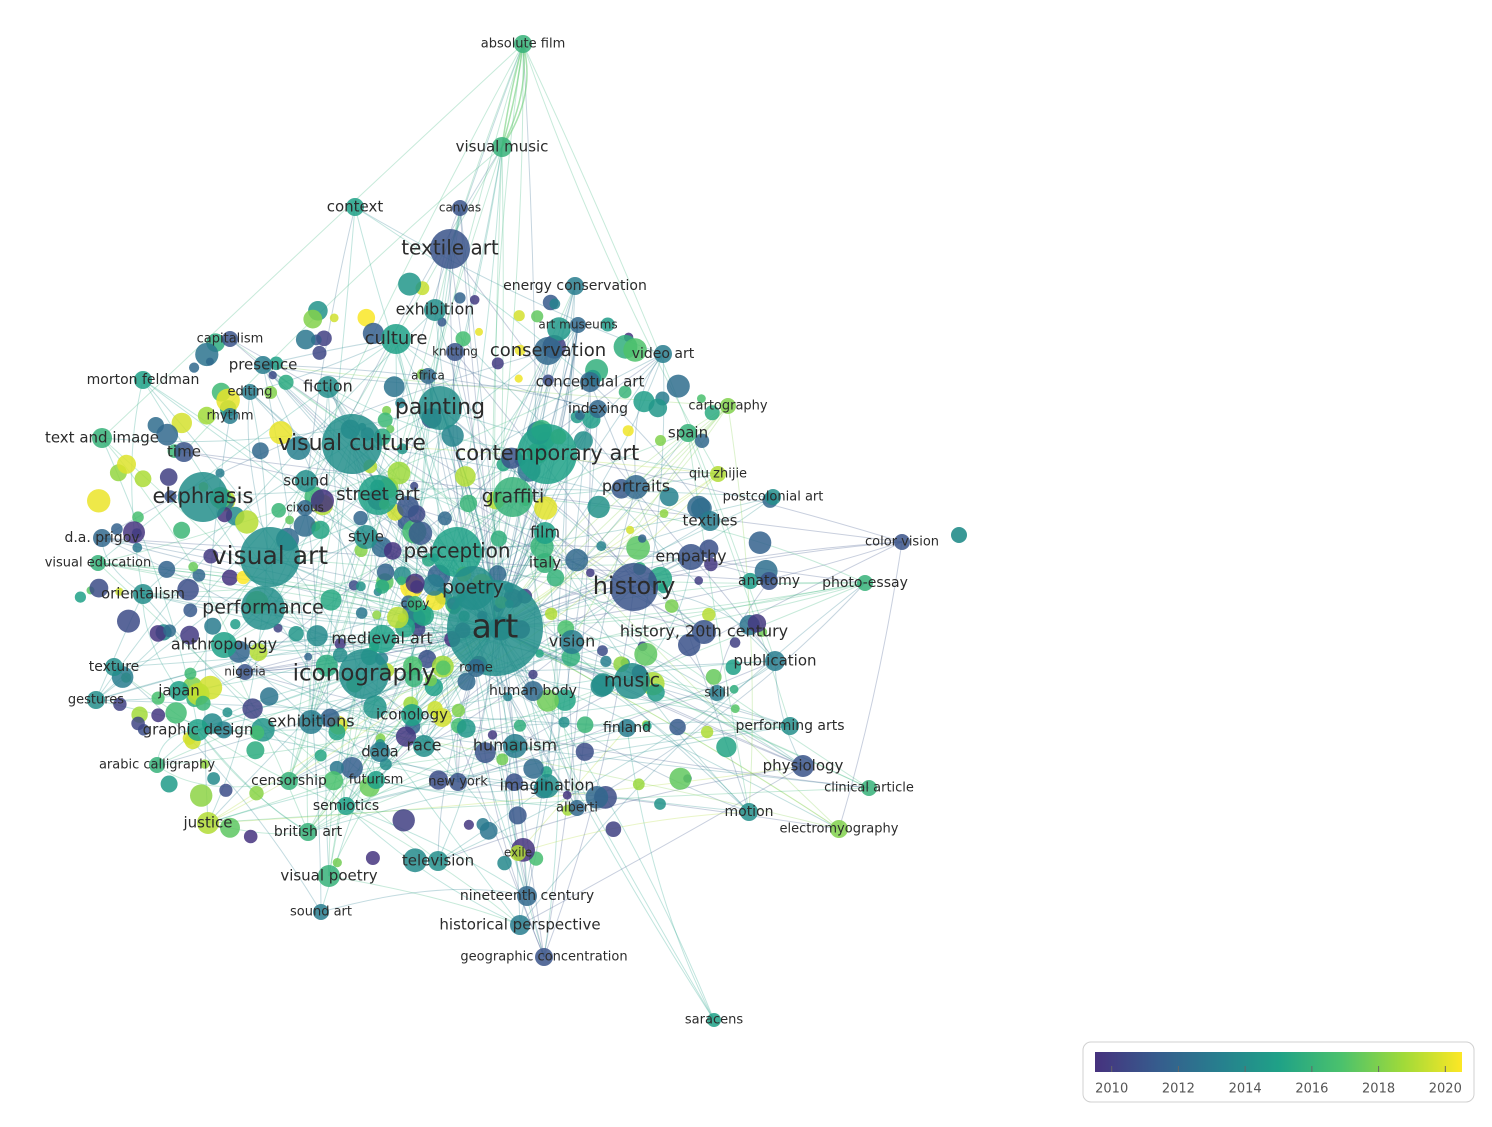  Describe the element at coordinates (460, 208) in the screenshot. I see `node-label: canvas` at that location.